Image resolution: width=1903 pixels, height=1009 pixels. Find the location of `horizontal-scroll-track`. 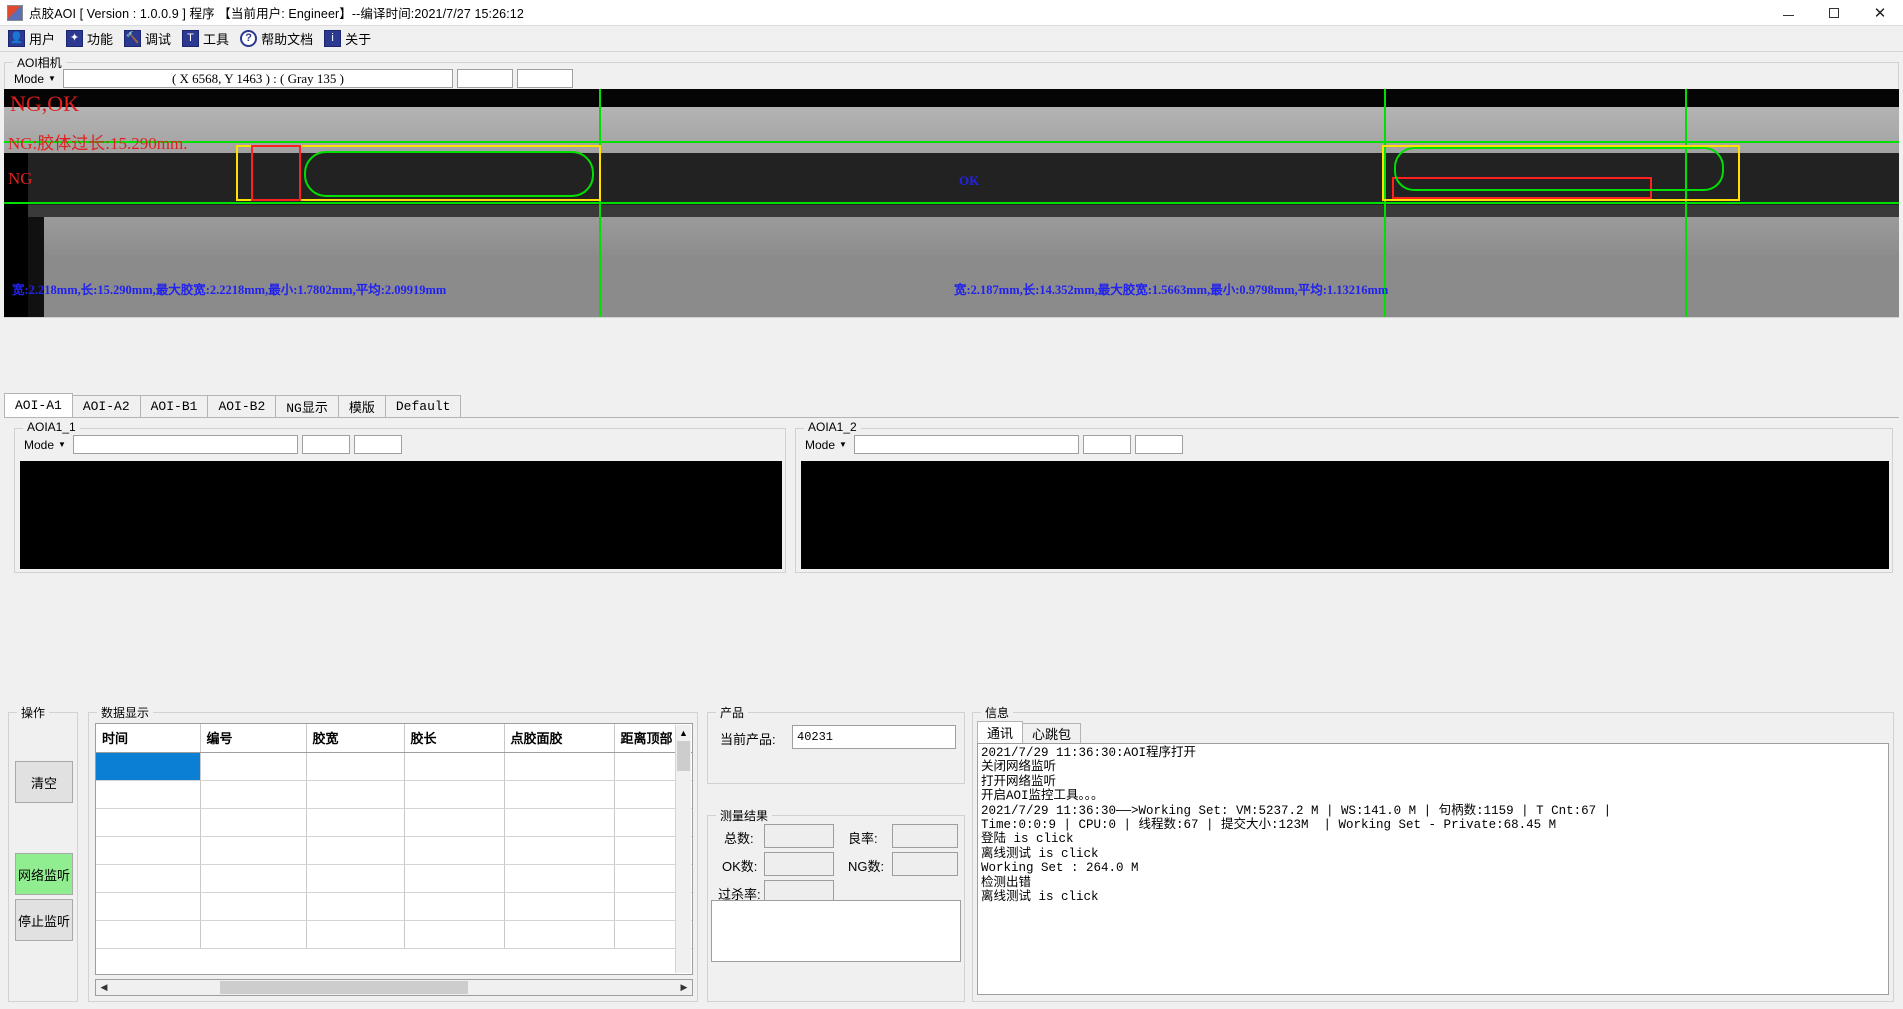

horizontal-scroll-track is located at coordinates (394, 987).